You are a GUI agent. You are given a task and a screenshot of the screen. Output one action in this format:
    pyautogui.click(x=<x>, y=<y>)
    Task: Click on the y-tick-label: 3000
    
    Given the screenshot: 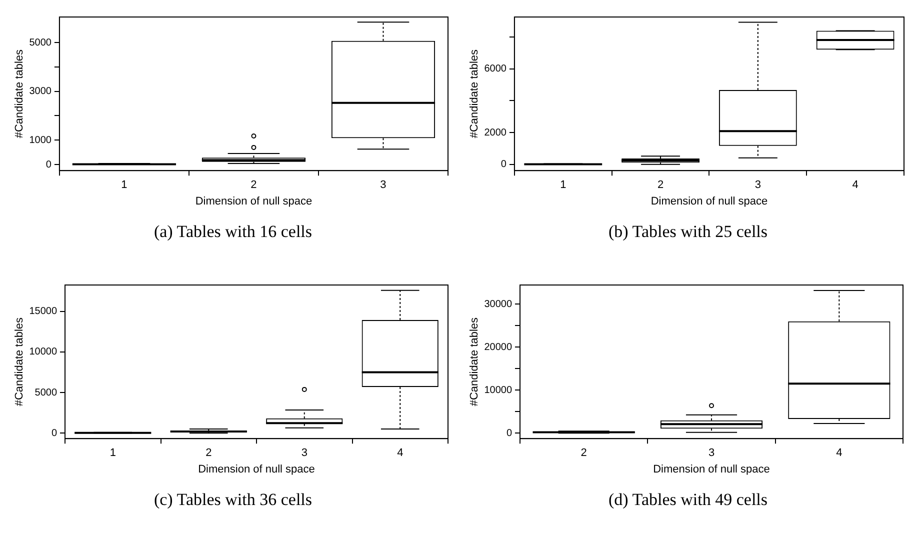 What is the action you would take?
    pyautogui.click(x=40, y=92)
    